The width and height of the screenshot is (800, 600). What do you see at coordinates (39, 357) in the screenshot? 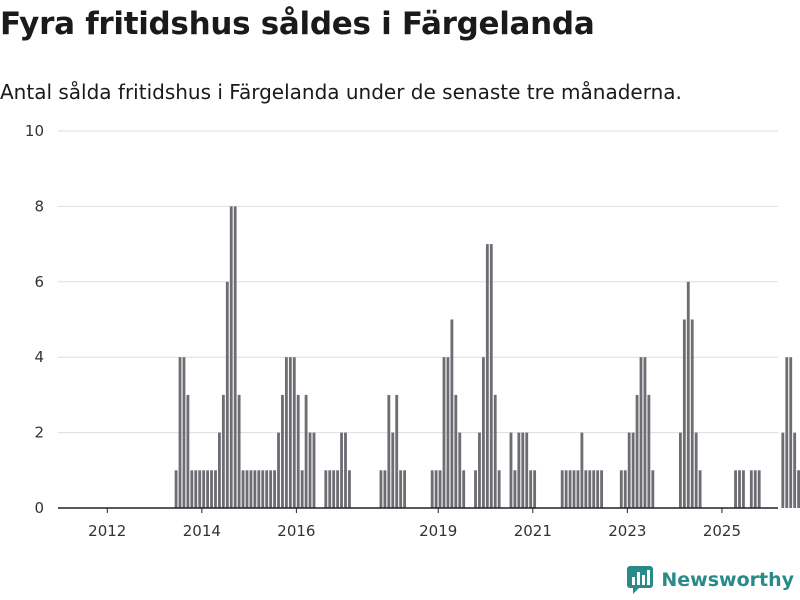
I see `y-tick-label: 4` at bounding box center [39, 357].